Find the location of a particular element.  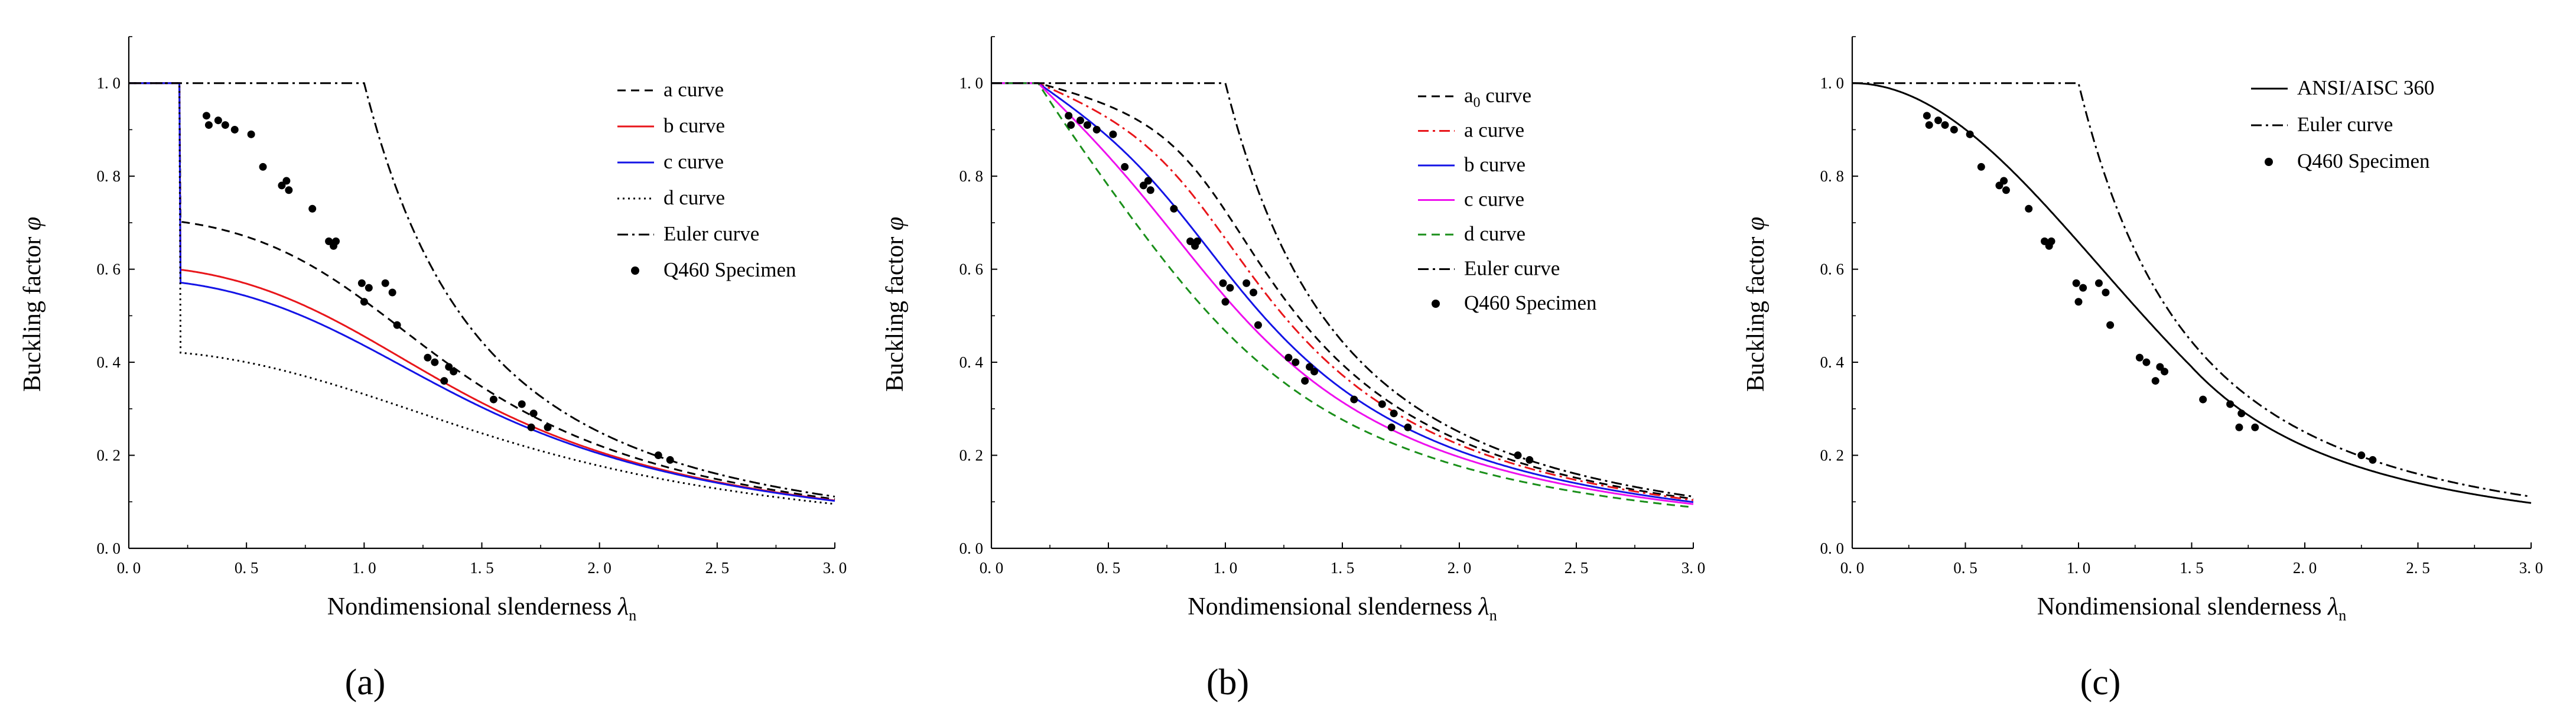

legend-label: b curve is located at coordinates (694, 125).